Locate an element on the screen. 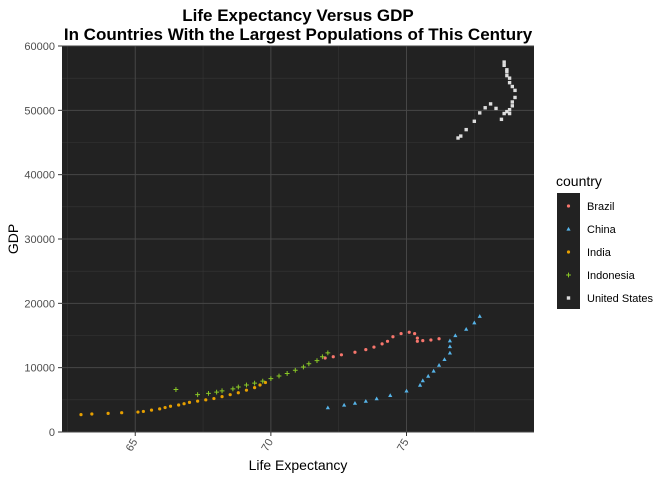 Image resolution: width=672 pixels, height=480 pixels. x-tick-label: 70 is located at coordinates (267, 445).